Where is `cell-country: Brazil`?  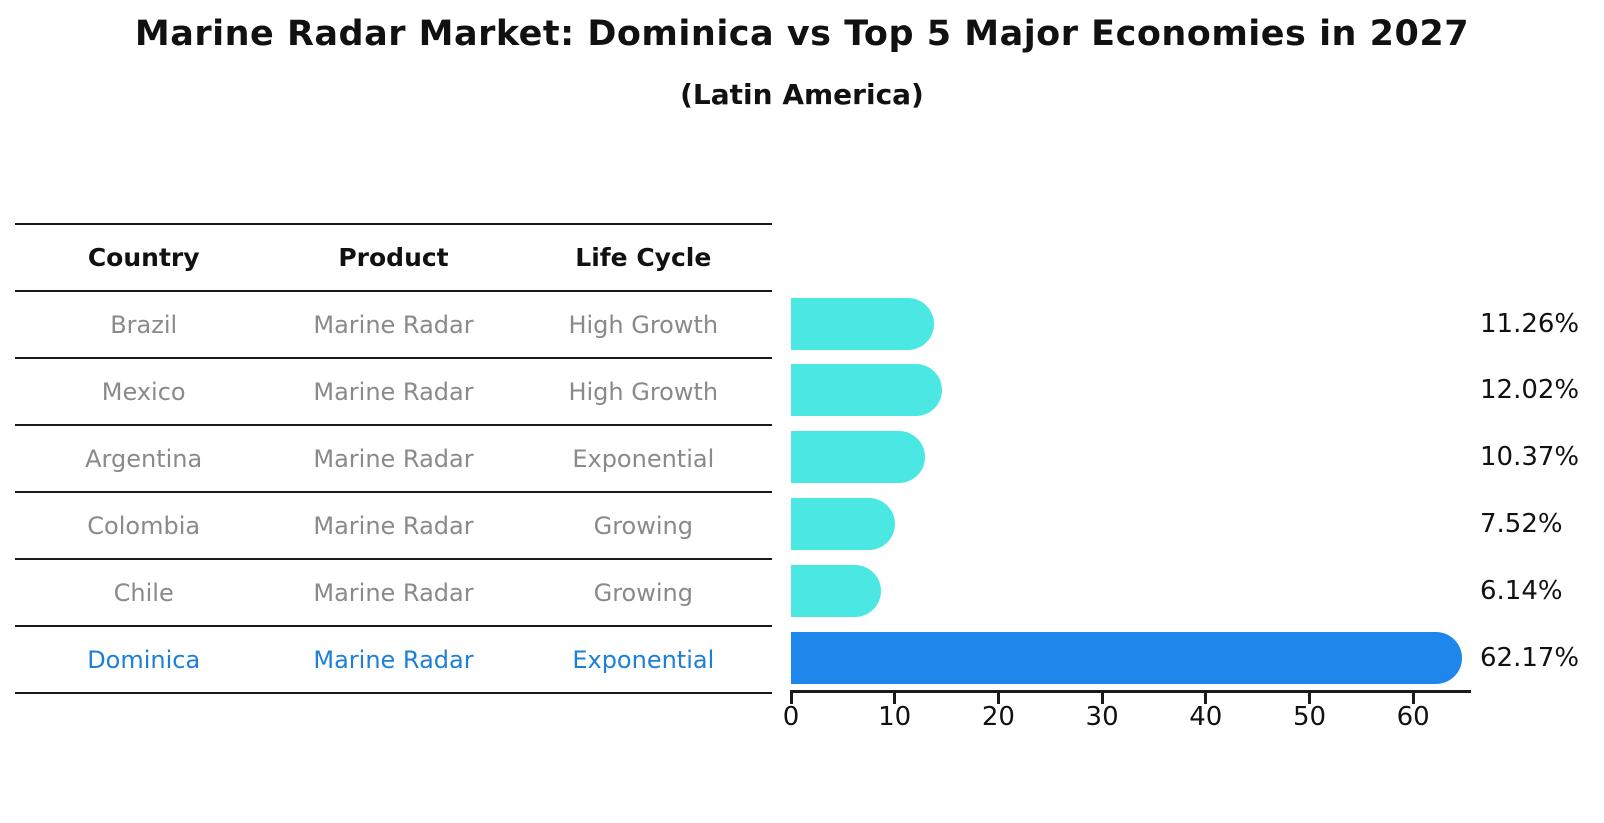
cell-country: Brazil is located at coordinates (144, 324).